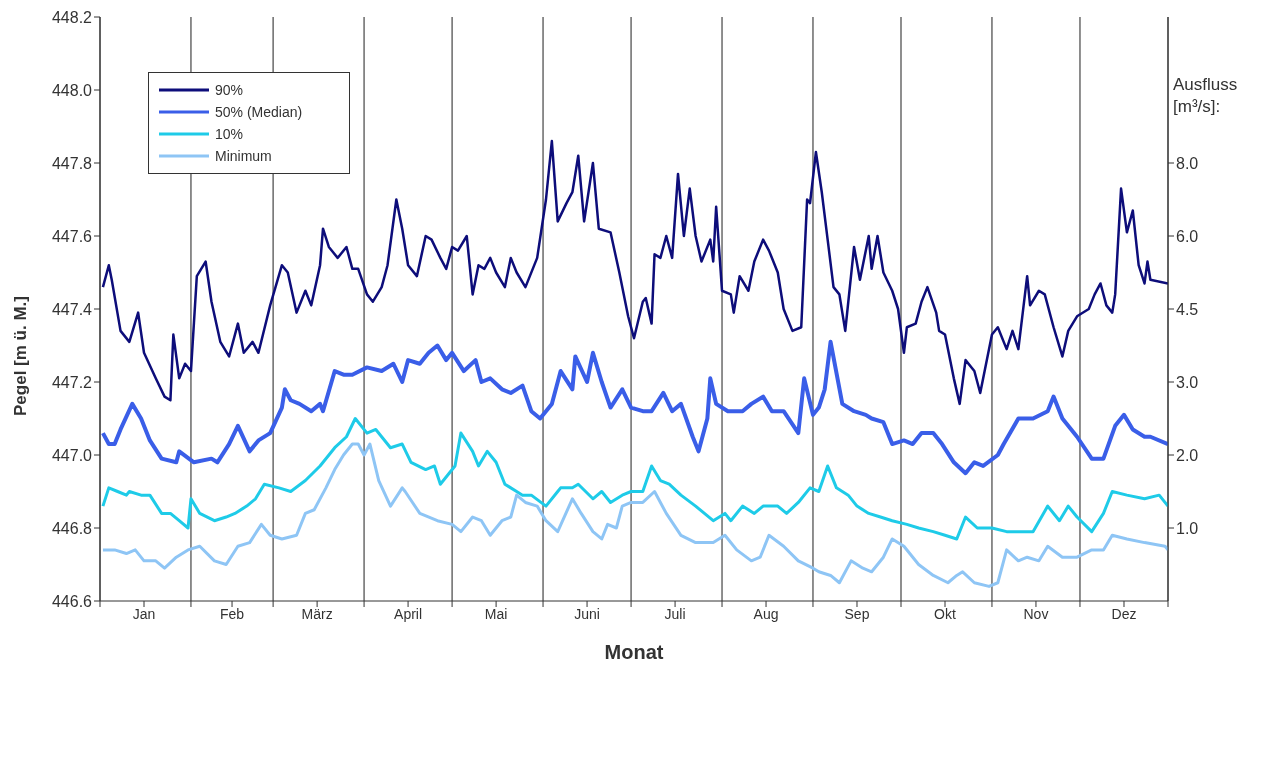 The width and height of the screenshot is (1274, 777). I want to click on x-tick-label: Feb, so click(232, 613).